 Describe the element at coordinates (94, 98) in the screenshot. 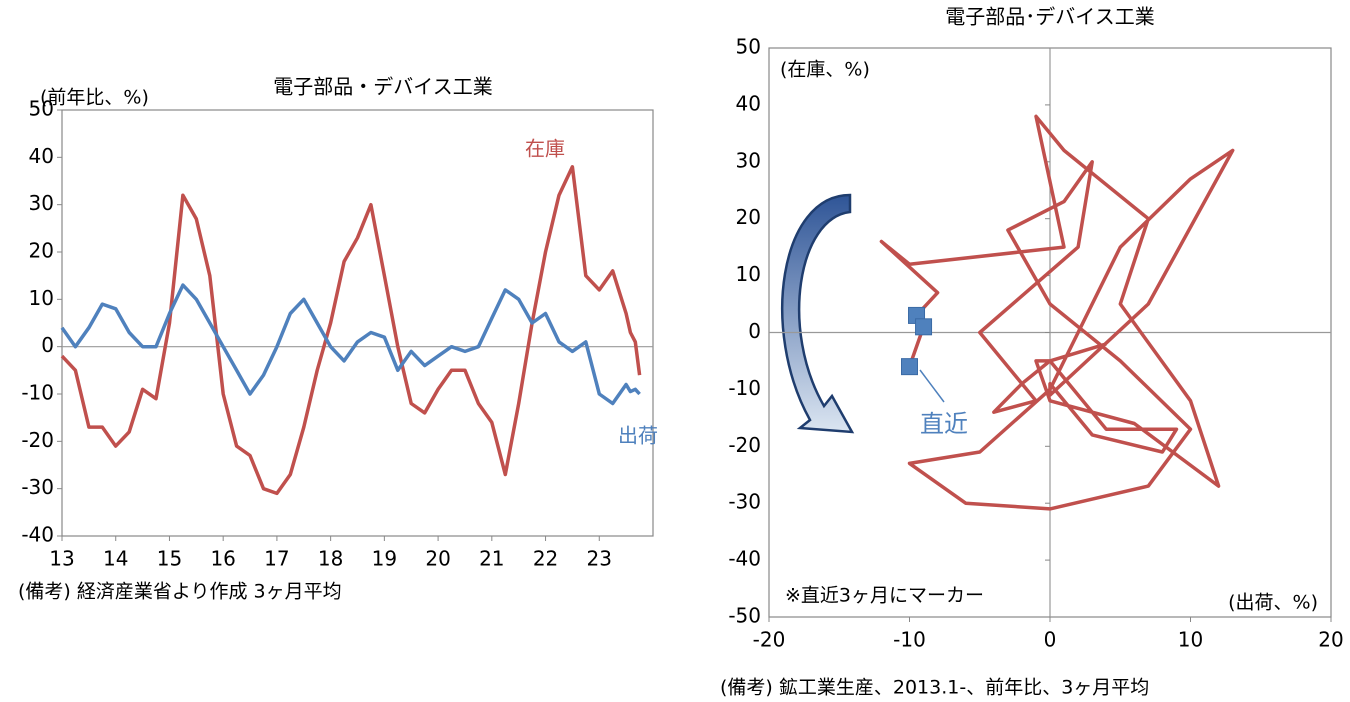

I see `y-axis-label: (前年比、%)` at that location.